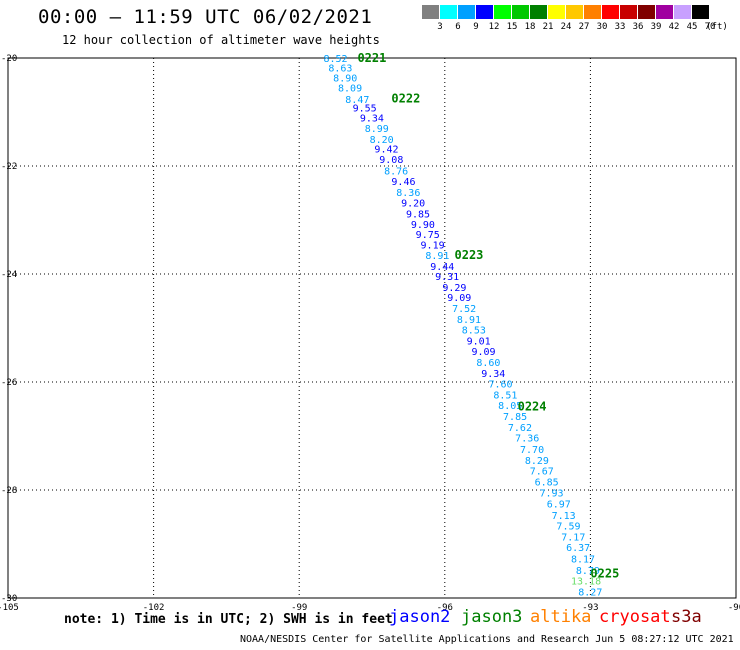 This screenshot has height=650, width=740. Describe the element at coordinates (588, 571) in the screenshot. I see `wave-height-value: 8.79` at that location.